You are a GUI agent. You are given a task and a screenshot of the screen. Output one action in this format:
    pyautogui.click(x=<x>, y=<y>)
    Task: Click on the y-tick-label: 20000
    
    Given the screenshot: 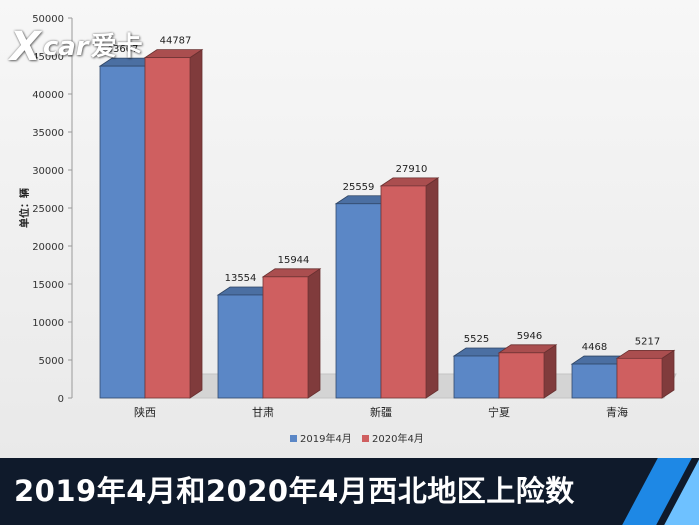 What is the action you would take?
    pyautogui.click(x=48, y=247)
    